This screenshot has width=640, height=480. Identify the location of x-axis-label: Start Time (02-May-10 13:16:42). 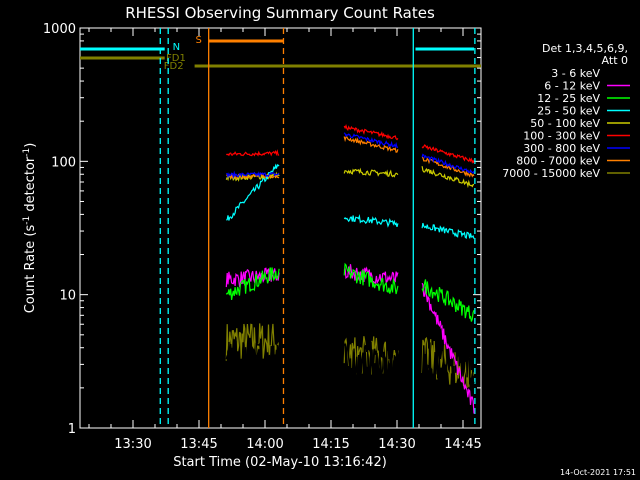
(280, 462).